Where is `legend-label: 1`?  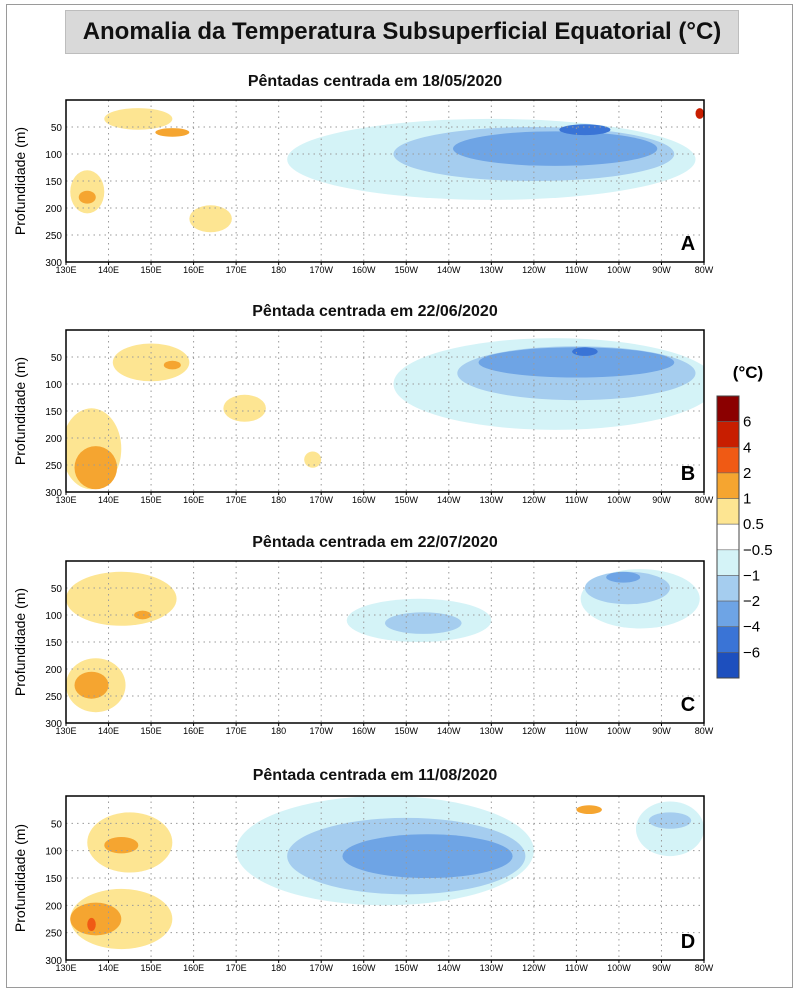
legend-label: 1 is located at coordinates (747, 499).